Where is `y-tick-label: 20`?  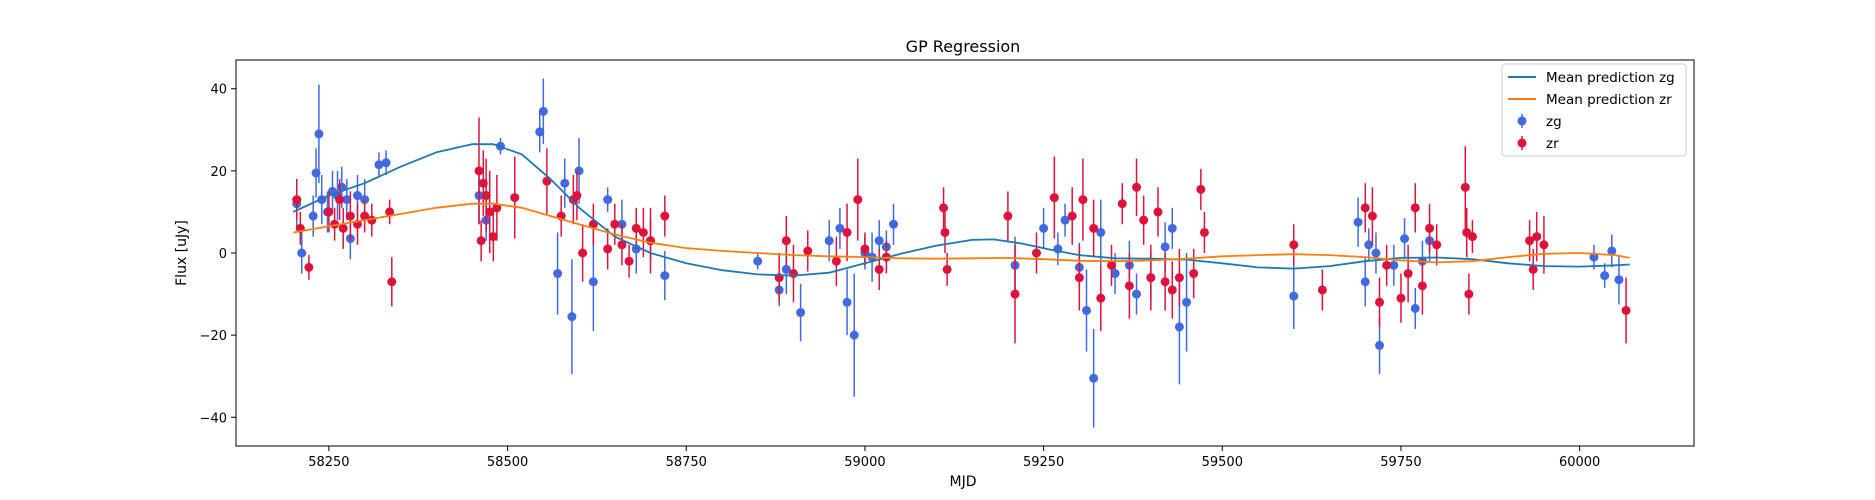 y-tick-label: 20 is located at coordinates (218, 172).